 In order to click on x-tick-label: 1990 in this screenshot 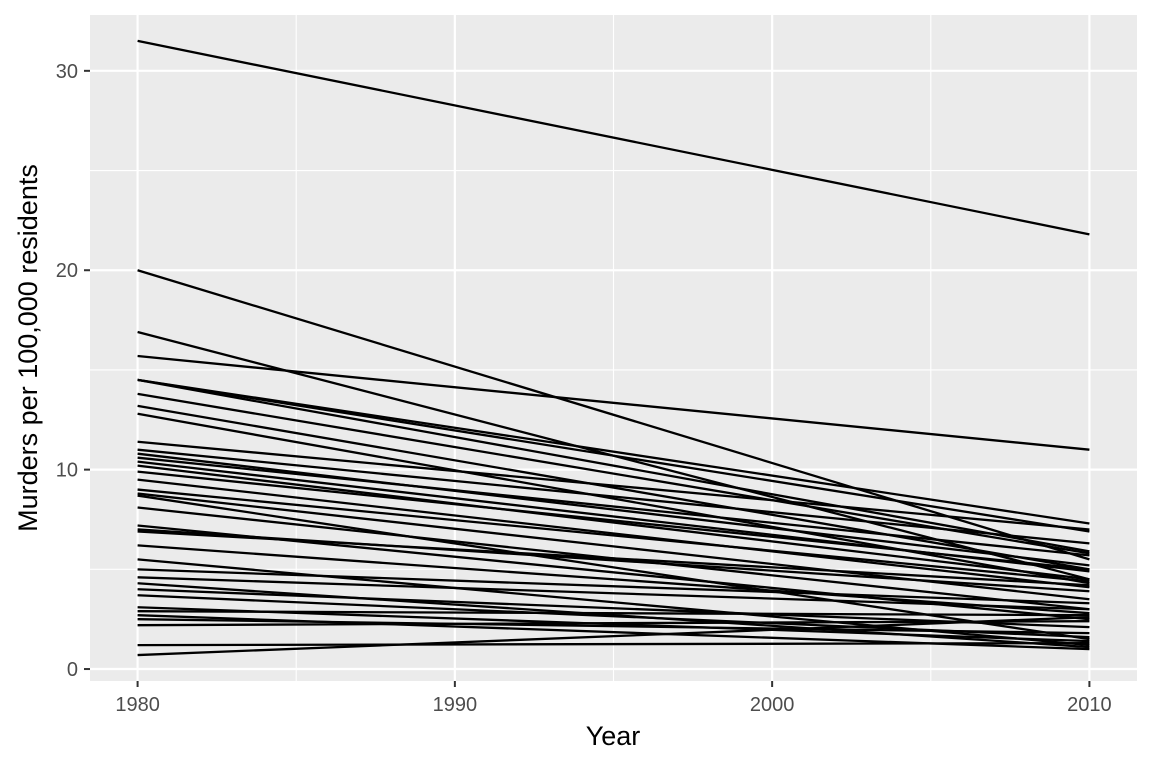, I will do `click(455, 705)`.